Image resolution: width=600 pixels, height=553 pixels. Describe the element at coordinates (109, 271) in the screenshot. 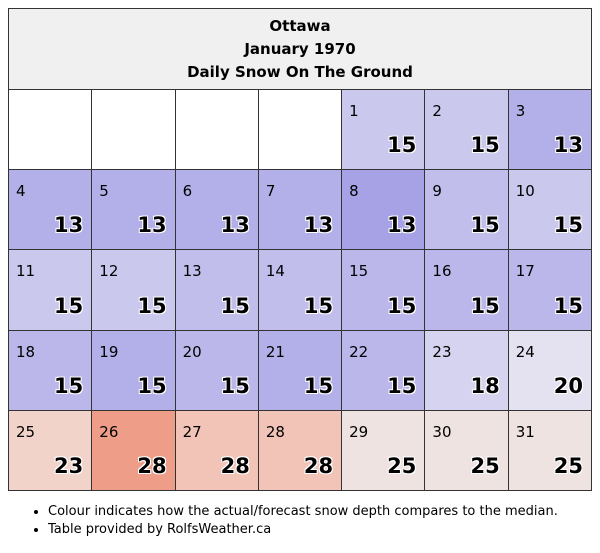

I see `day-number: 12` at that location.